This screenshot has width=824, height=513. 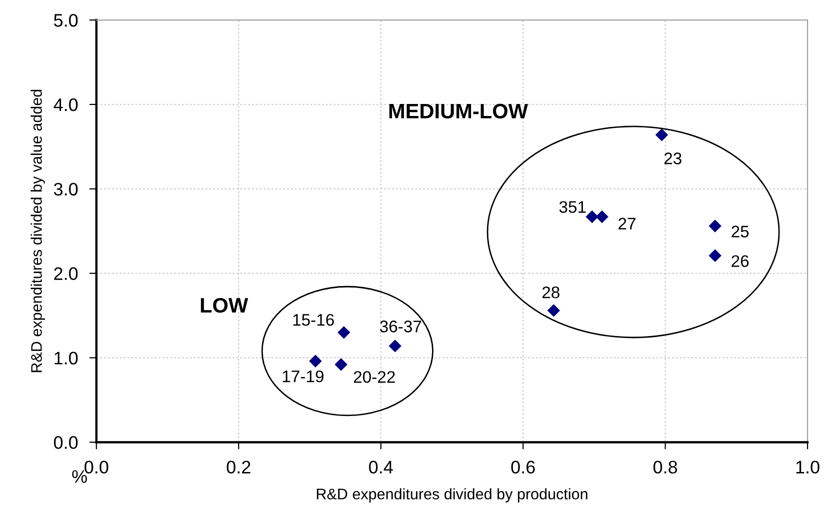 I want to click on y-tick-label: 0.0, so click(x=66, y=442).